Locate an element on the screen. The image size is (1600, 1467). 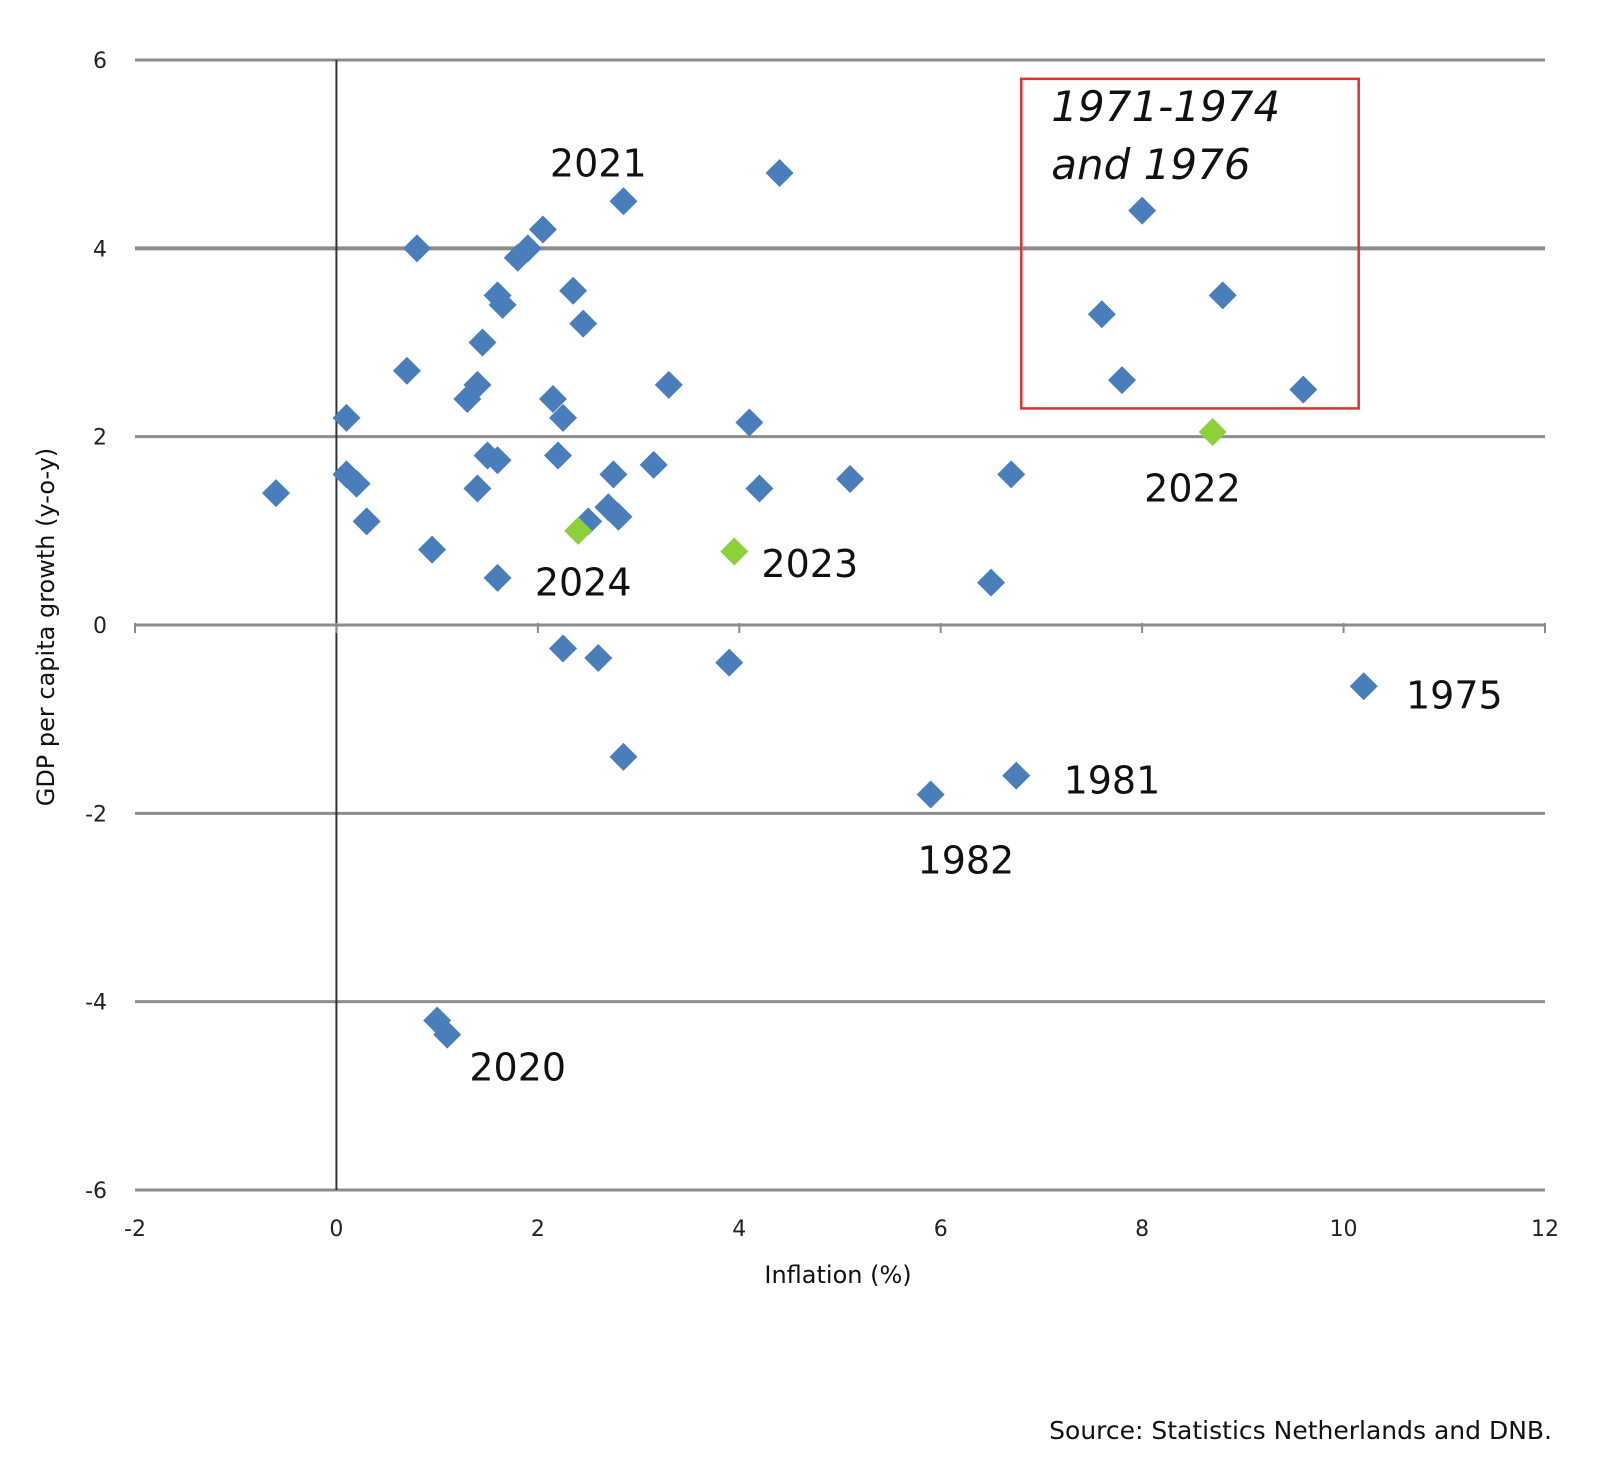
highlight-box-label: 1971-1974 is located at coordinates (1165, 106).